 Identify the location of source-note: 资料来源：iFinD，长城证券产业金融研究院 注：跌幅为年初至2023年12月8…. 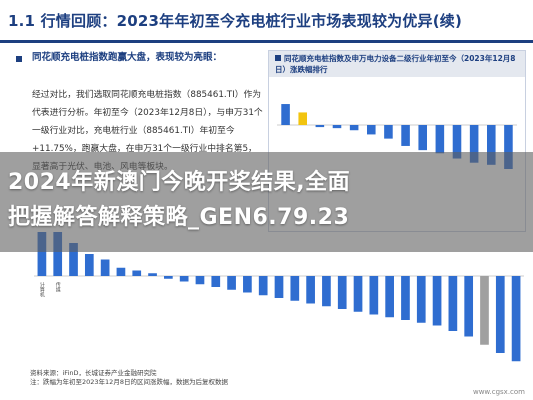
(129, 378).